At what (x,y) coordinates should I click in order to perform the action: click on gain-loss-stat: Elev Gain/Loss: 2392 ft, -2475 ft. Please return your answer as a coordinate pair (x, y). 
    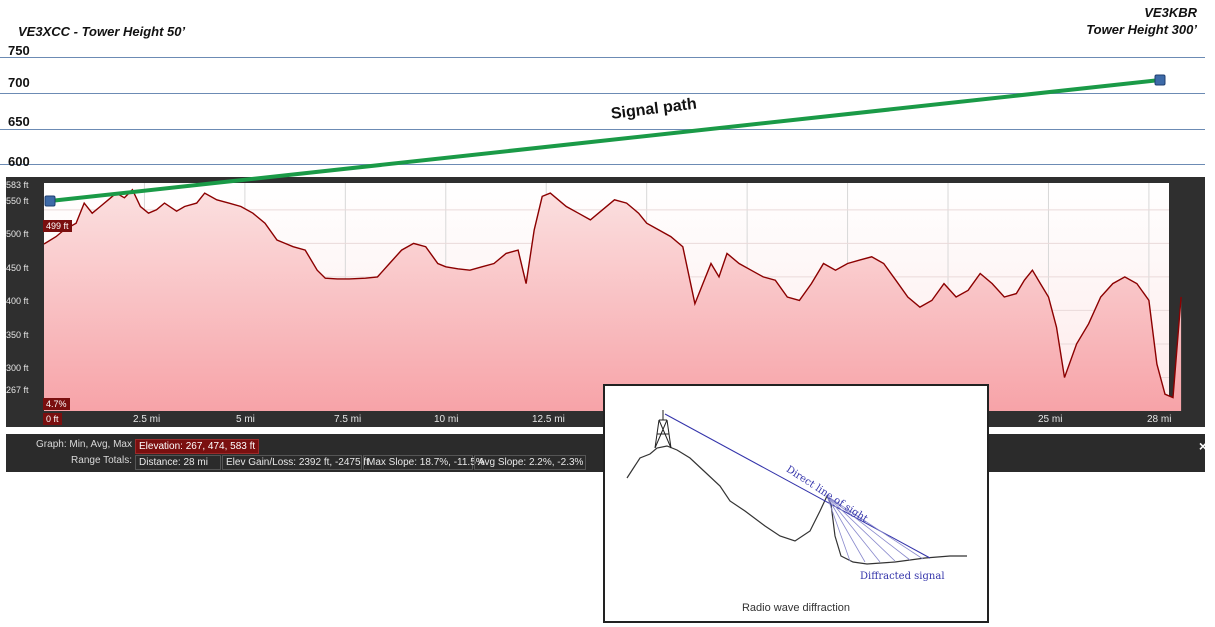
    Looking at the image, I should click on (295, 462).